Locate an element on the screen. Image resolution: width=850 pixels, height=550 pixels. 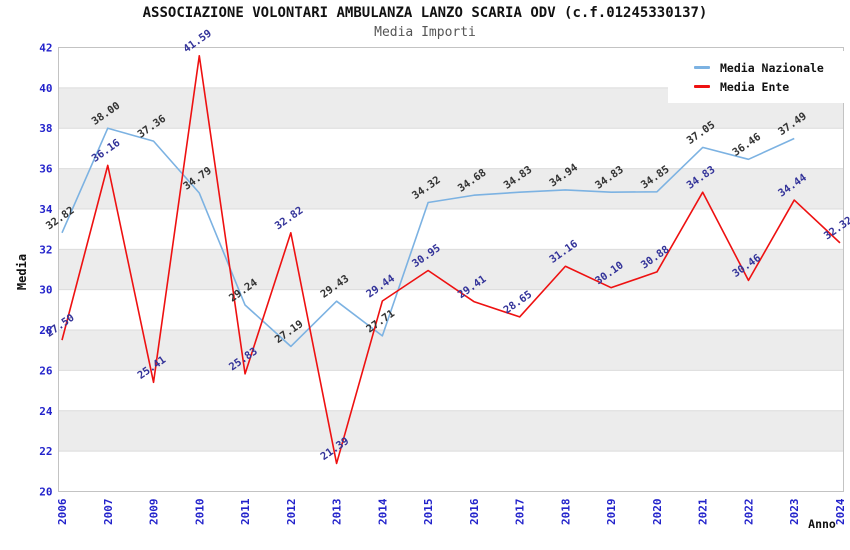
legend-swatch-media-ente-icon is located at coordinates (702, 86).